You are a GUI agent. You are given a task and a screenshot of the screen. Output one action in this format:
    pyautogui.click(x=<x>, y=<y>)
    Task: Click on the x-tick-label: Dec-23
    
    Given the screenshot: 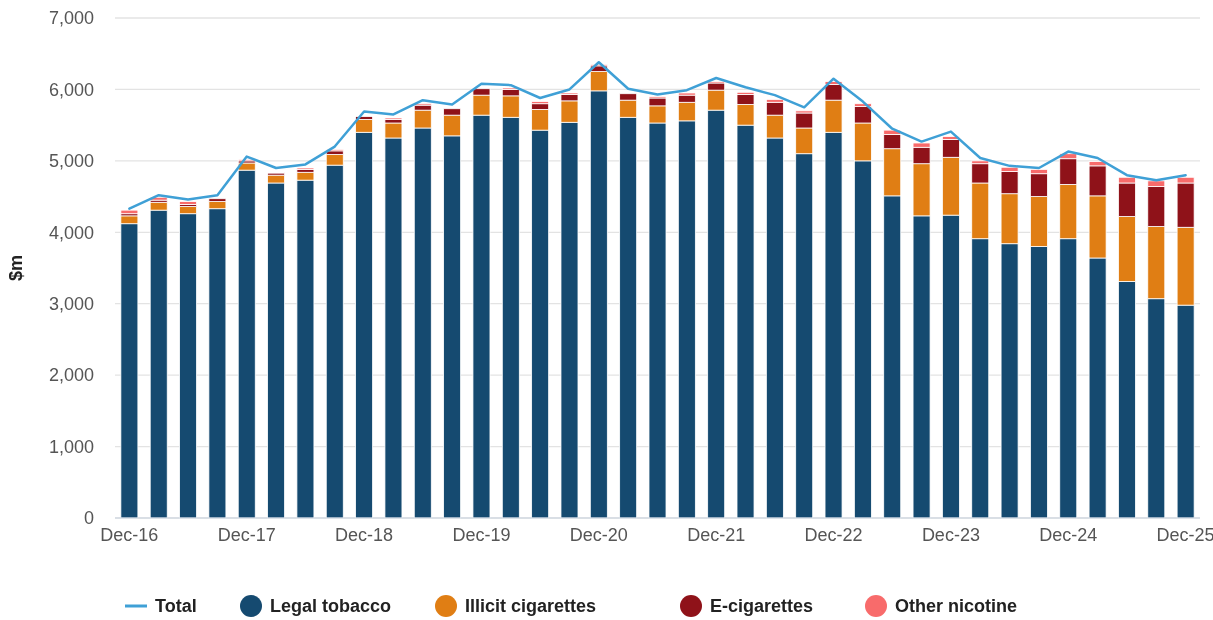 What is the action you would take?
    pyautogui.click(x=950, y=535)
    